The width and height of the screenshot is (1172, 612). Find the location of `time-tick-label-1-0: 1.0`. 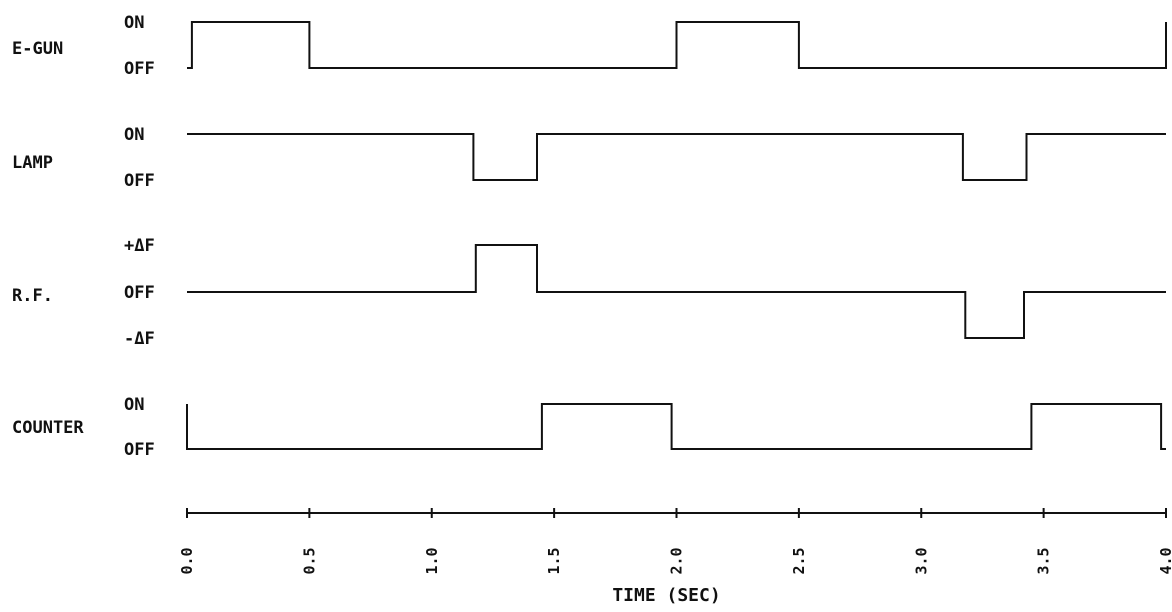

time-tick-label-1-0: 1.0 is located at coordinates (432, 560).